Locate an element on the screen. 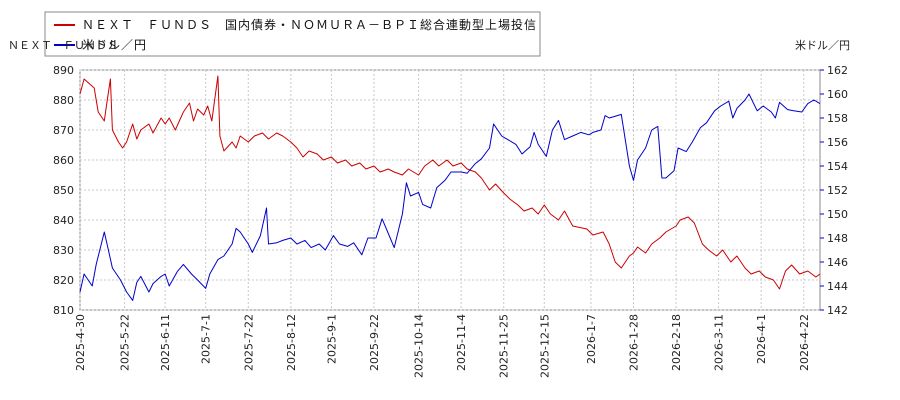 Image resolution: width=900 pixels, height=400 pixels. x-tick-label: 2025-10-14 is located at coordinates (419, 346).